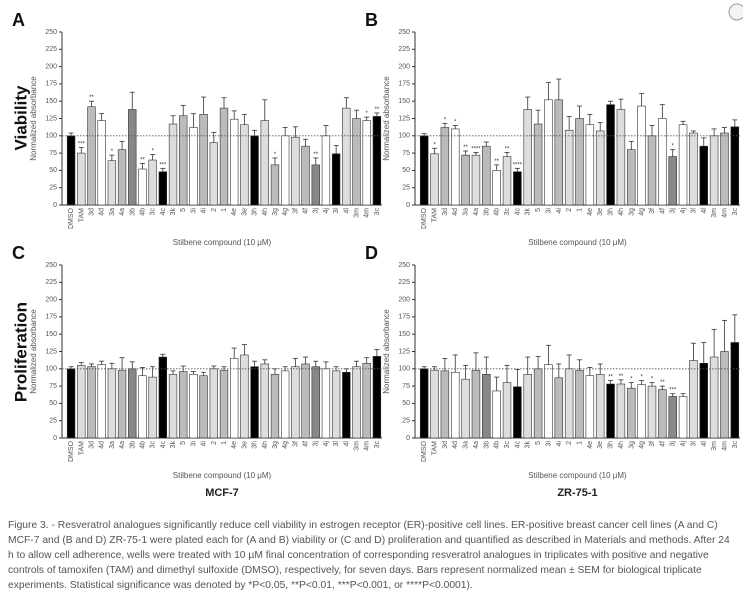 The image size is (743, 593). Describe the element at coordinates (367, 114) in the screenshot. I see `significance: *` at that location.